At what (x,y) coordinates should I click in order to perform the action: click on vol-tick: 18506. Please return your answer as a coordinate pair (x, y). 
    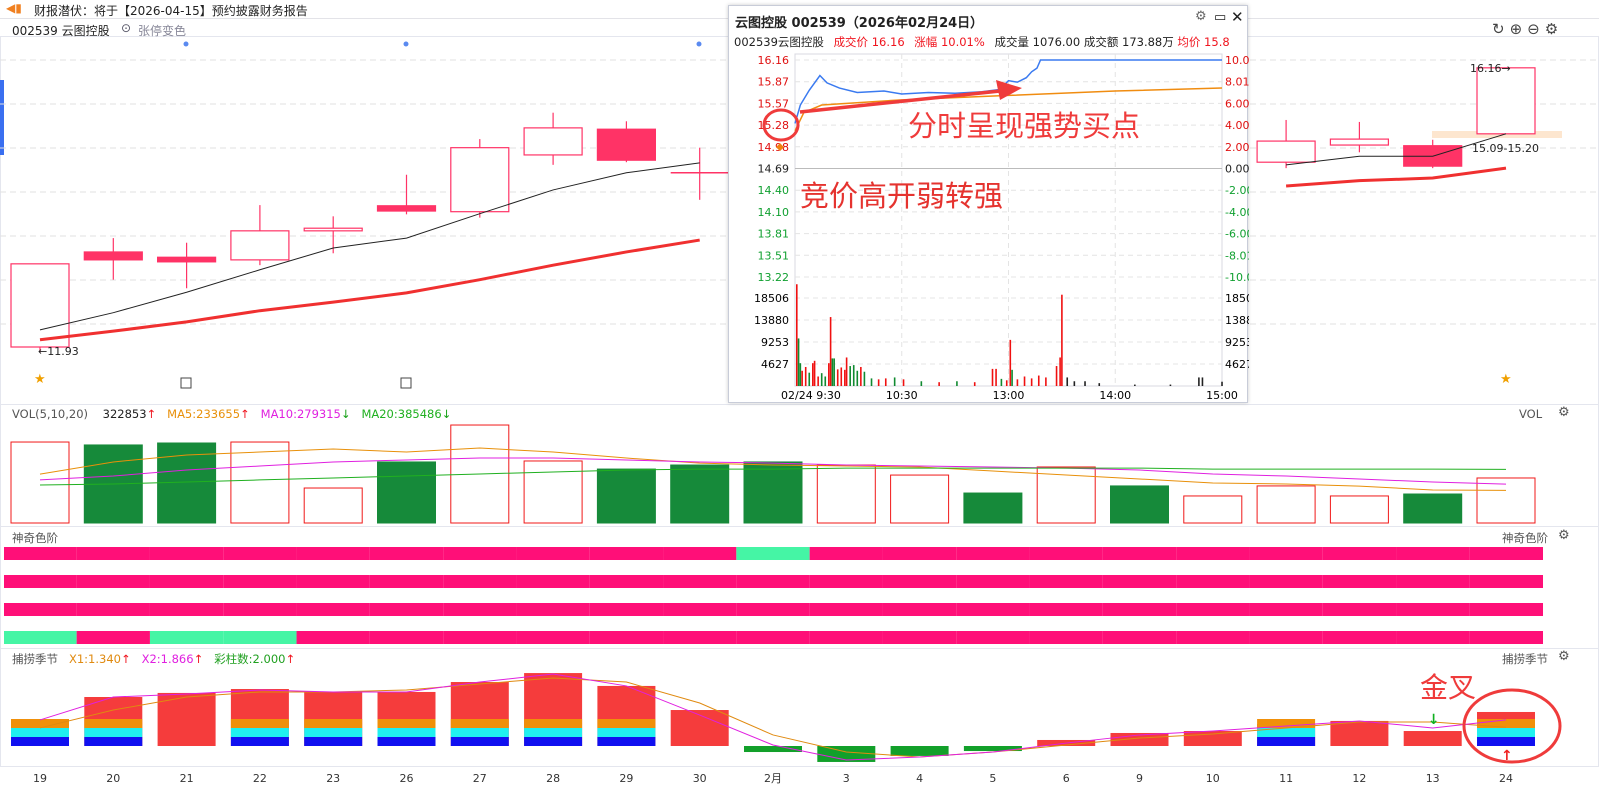
    Looking at the image, I should click on (771, 298).